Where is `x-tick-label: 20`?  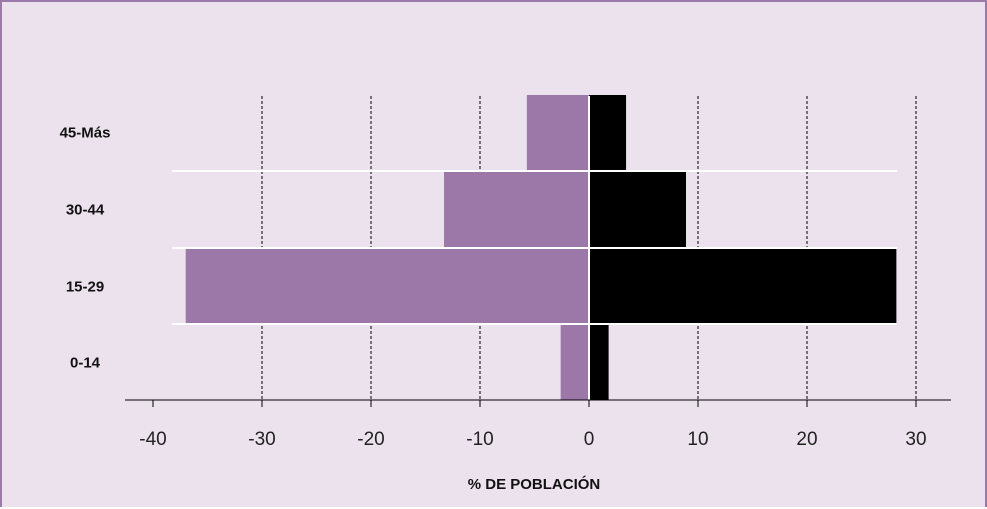
x-tick-label: 20 is located at coordinates (806, 439).